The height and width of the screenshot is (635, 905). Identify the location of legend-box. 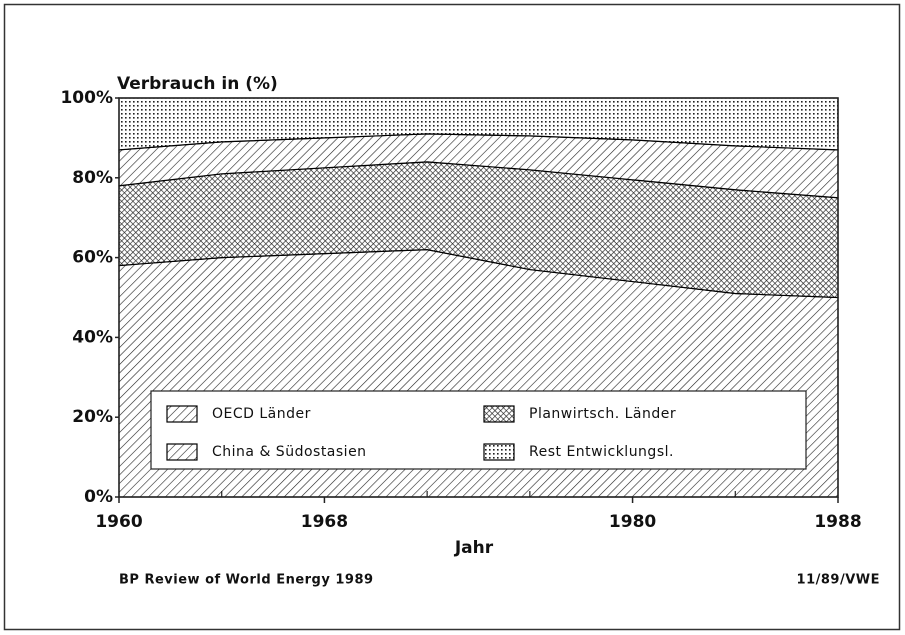
(478, 430).